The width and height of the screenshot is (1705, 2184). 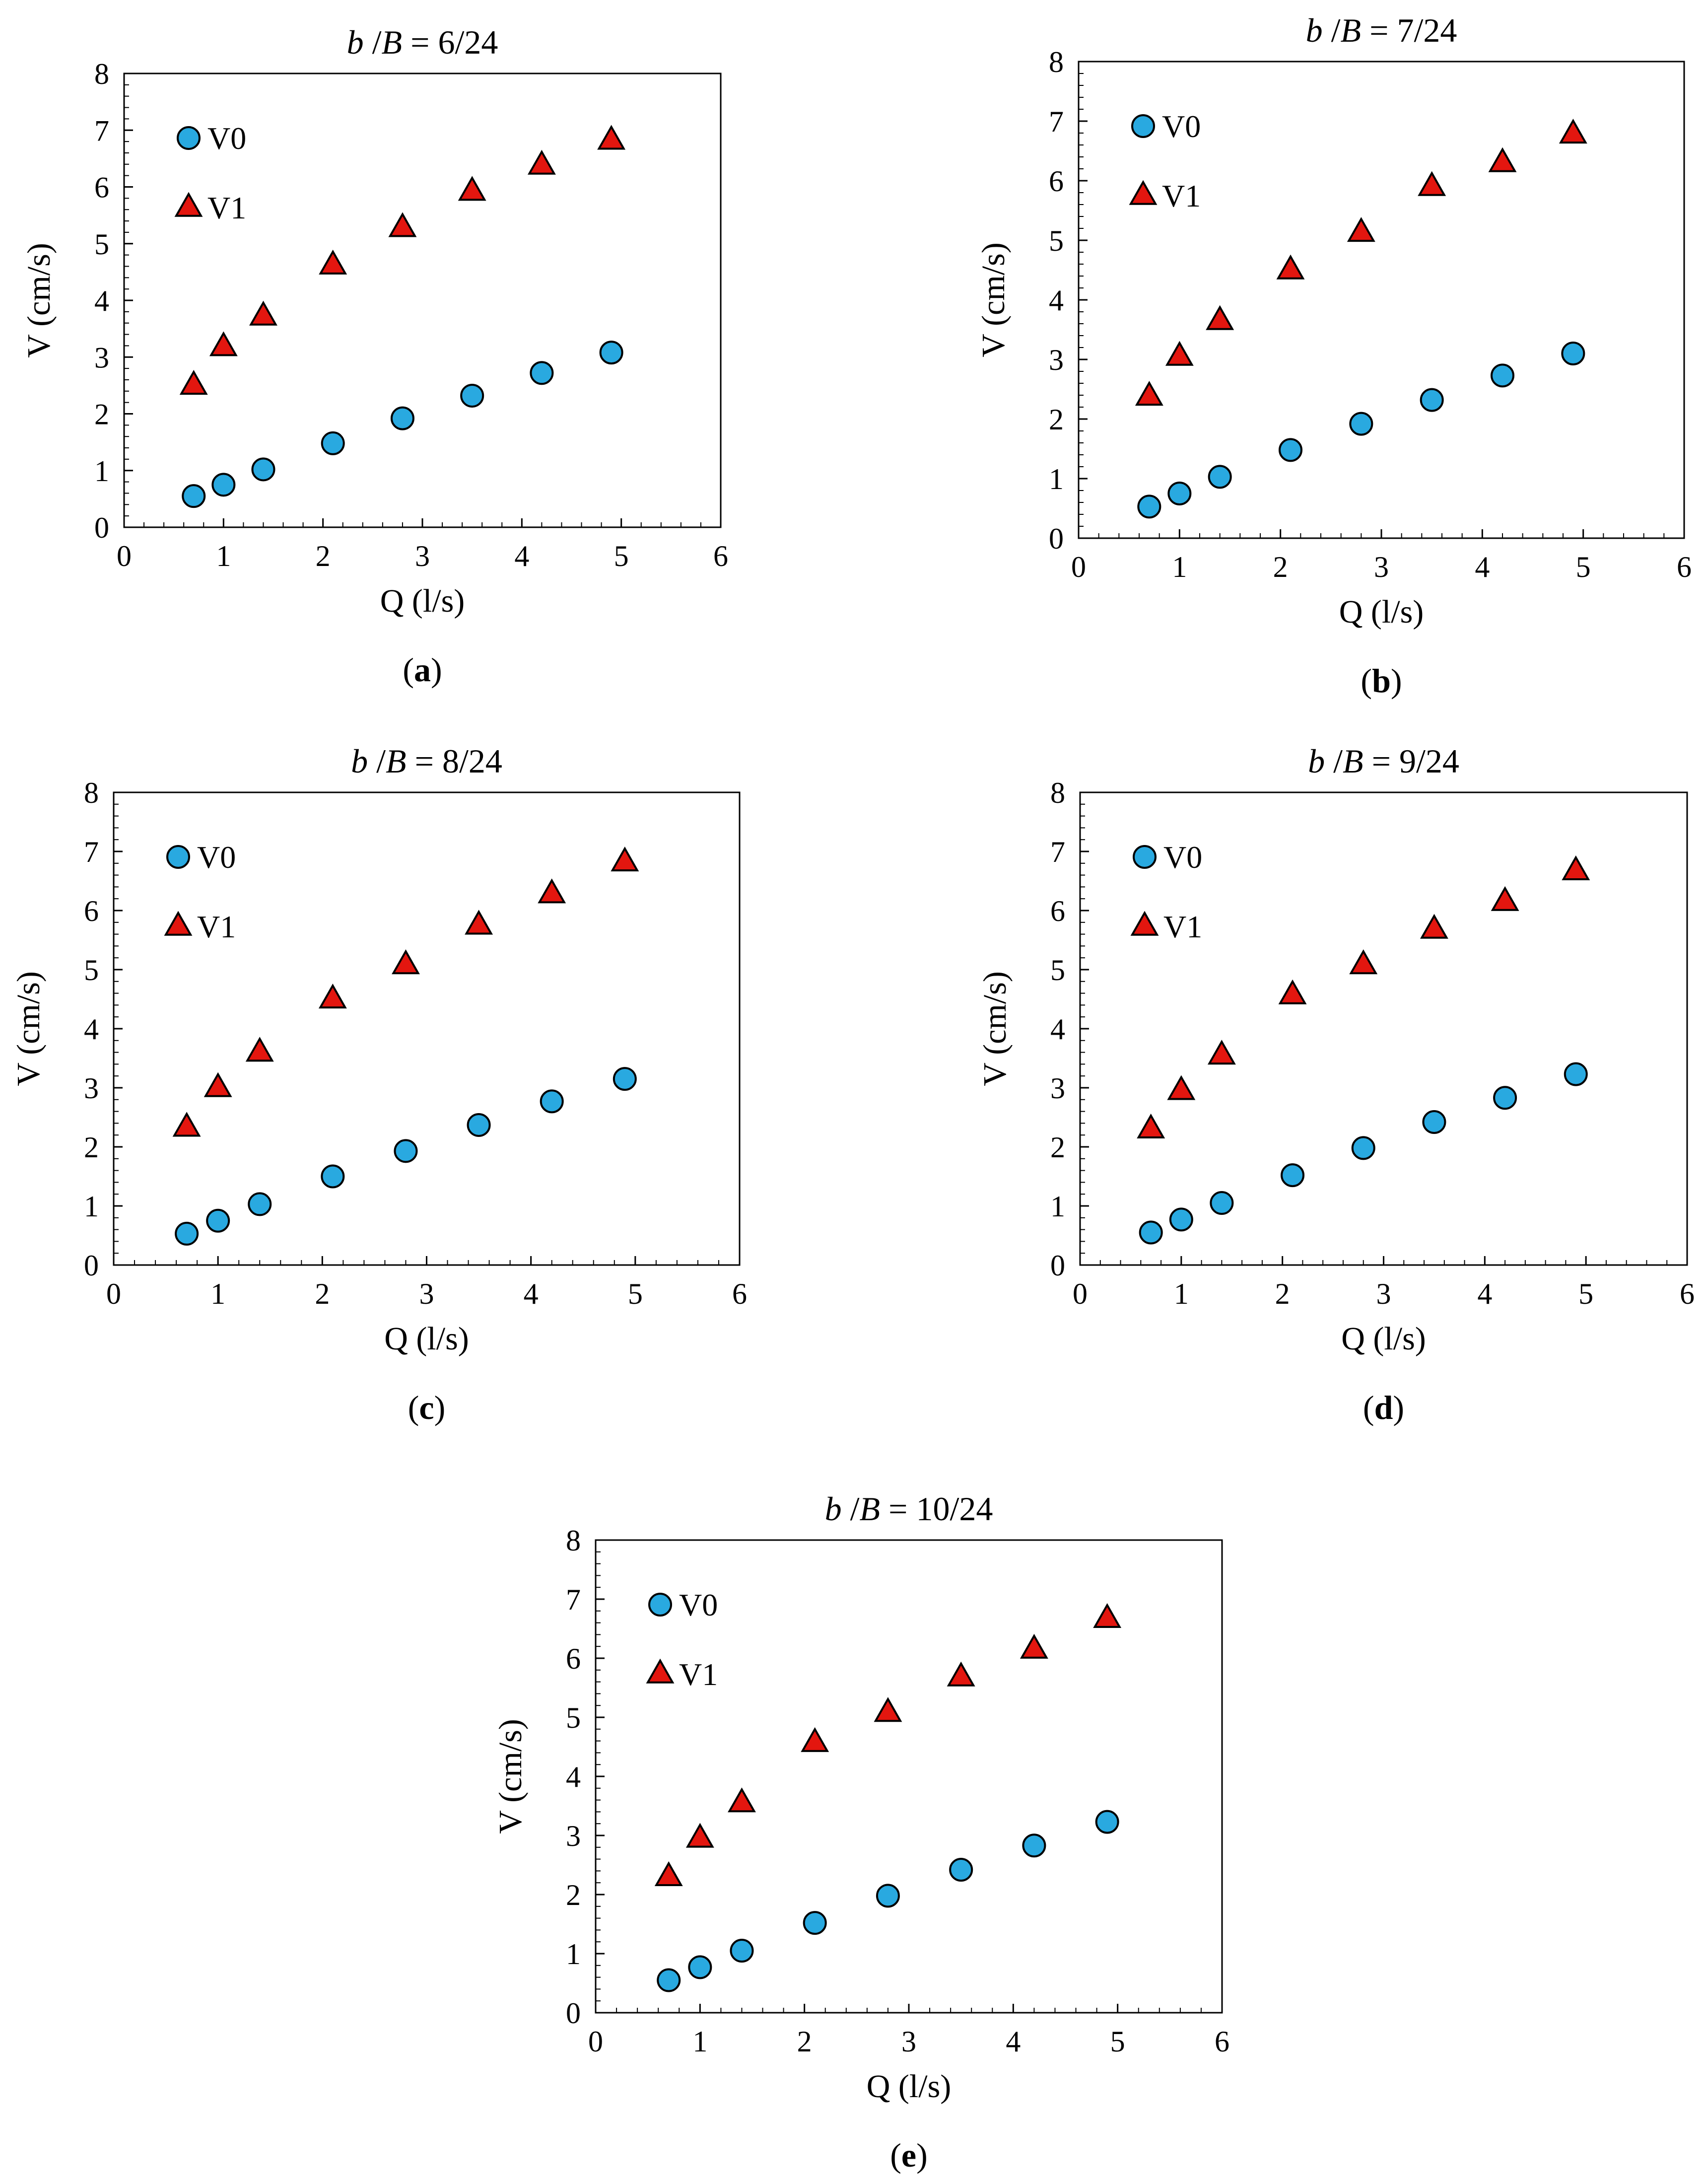 What do you see at coordinates (355, 42) in the screenshot?
I see `title-var-b: b` at bounding box center [355, 42].